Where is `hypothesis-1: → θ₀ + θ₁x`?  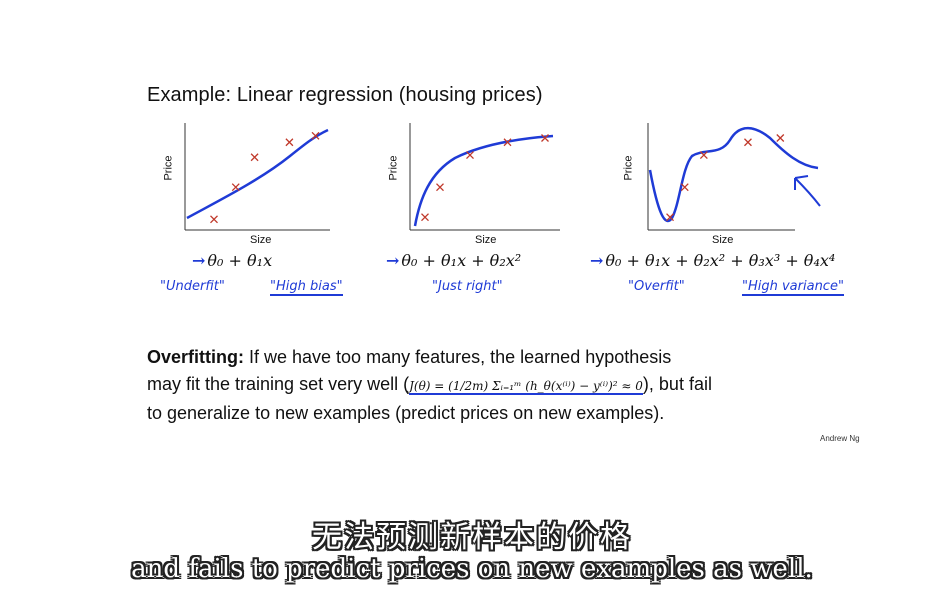
hypothesis-1: → θ₀ + θ₁x is located at coordinates (232, 260).